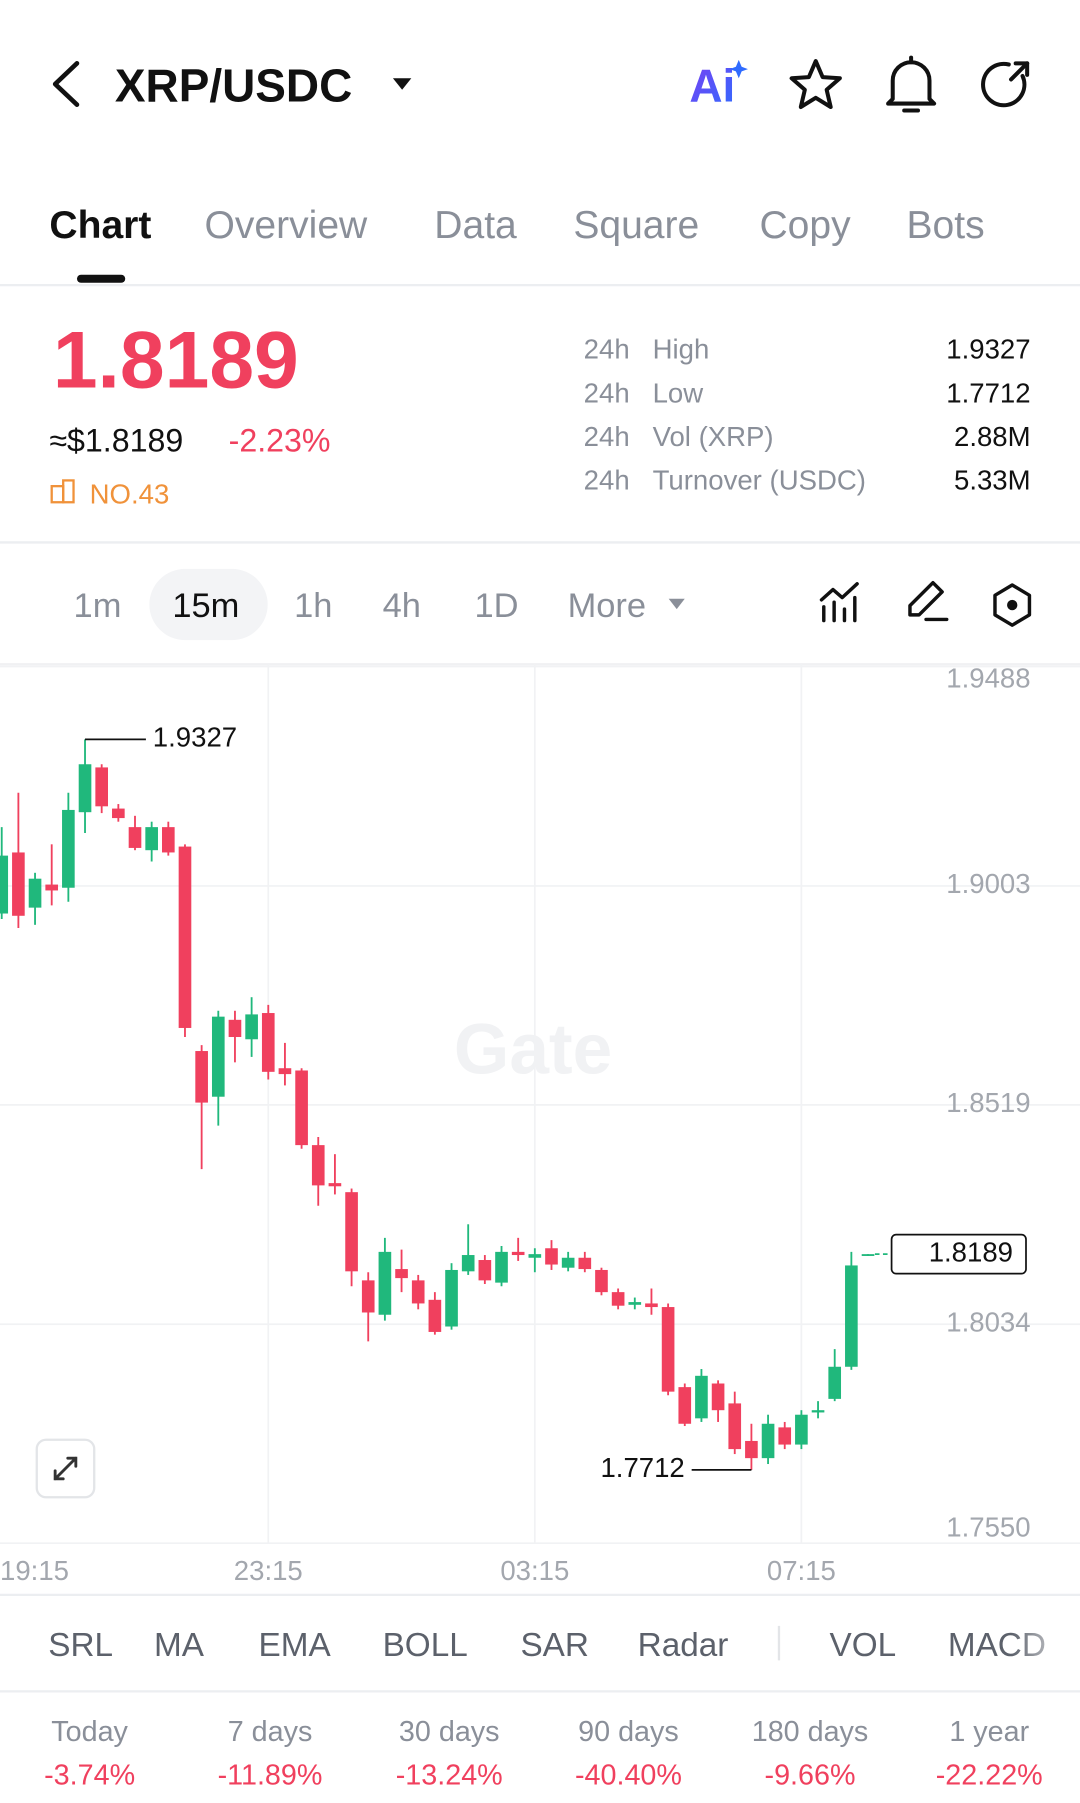 The height and width of the screenshot is (1803, 1080). Describe the element at coordinates (801, 1570) in the screenshot. I see `x-tick-label: 07:15` at that location.